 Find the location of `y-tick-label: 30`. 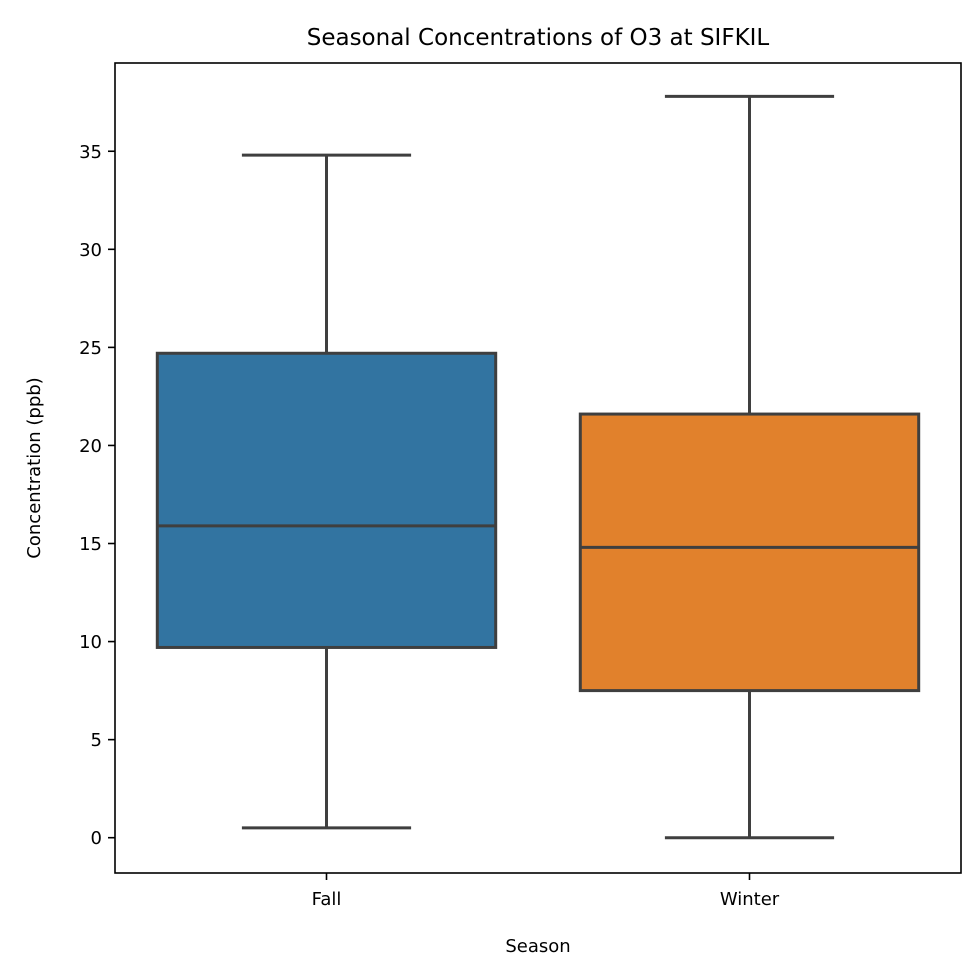

y-tick-label: 30 is located at coordinates (90, 250).